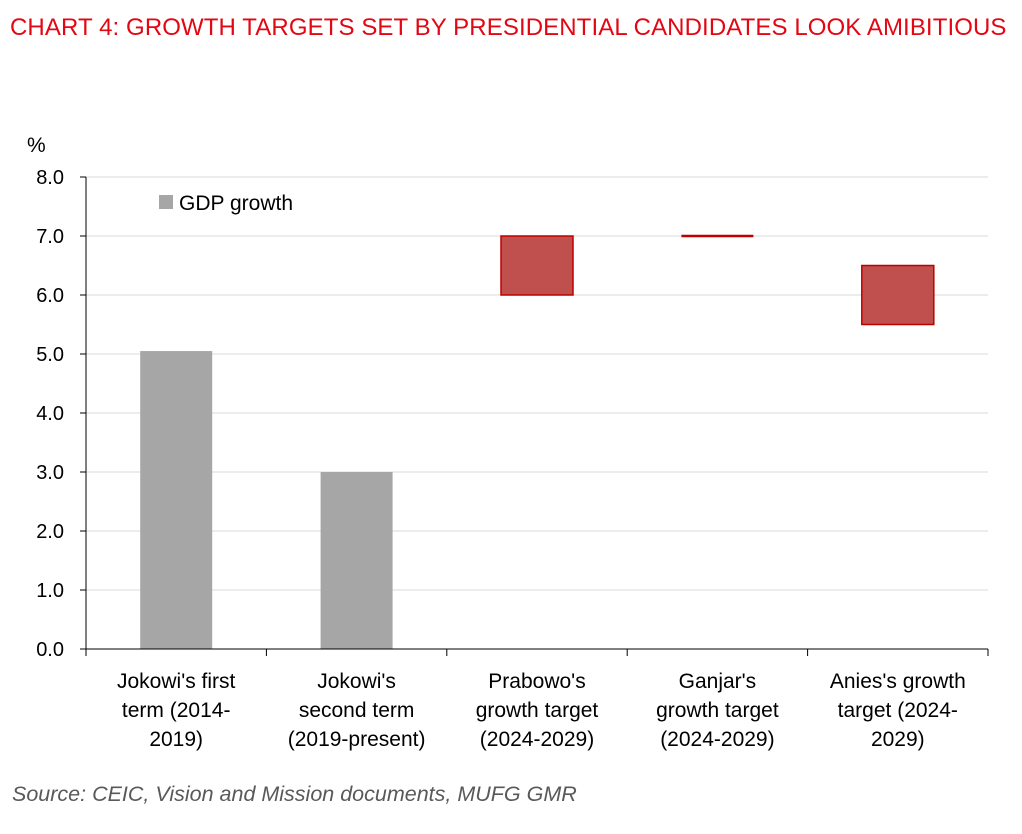 Image resolution: width=1022 pixels, height=834 pixels. I want to click on legend-swatch-gdp, so click(166, 202).